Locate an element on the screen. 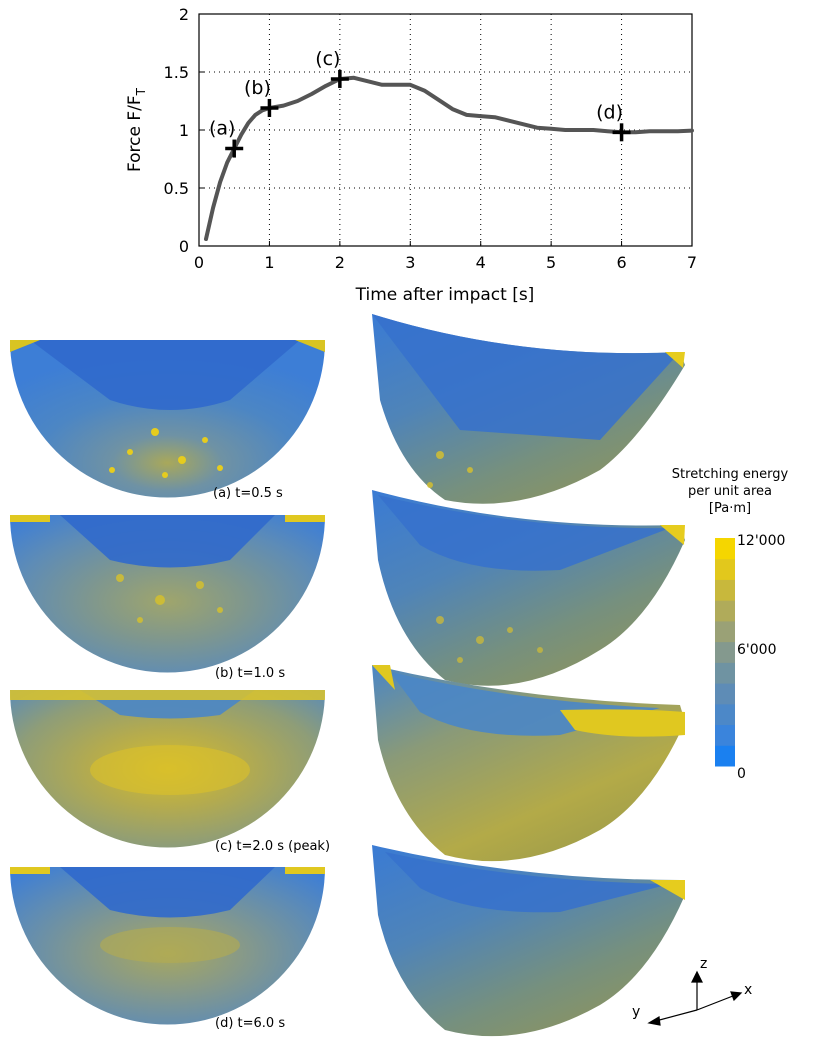 This screenshot has height=1051, width=814. caption-b: (b) t=1.0 s is located at coordinates (250, 673).